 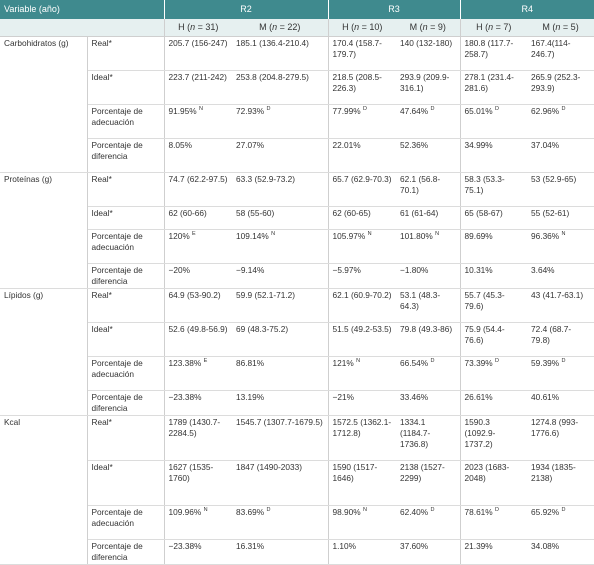 I want to click on cell-value: 72.93%, so click(x=250, y=111).